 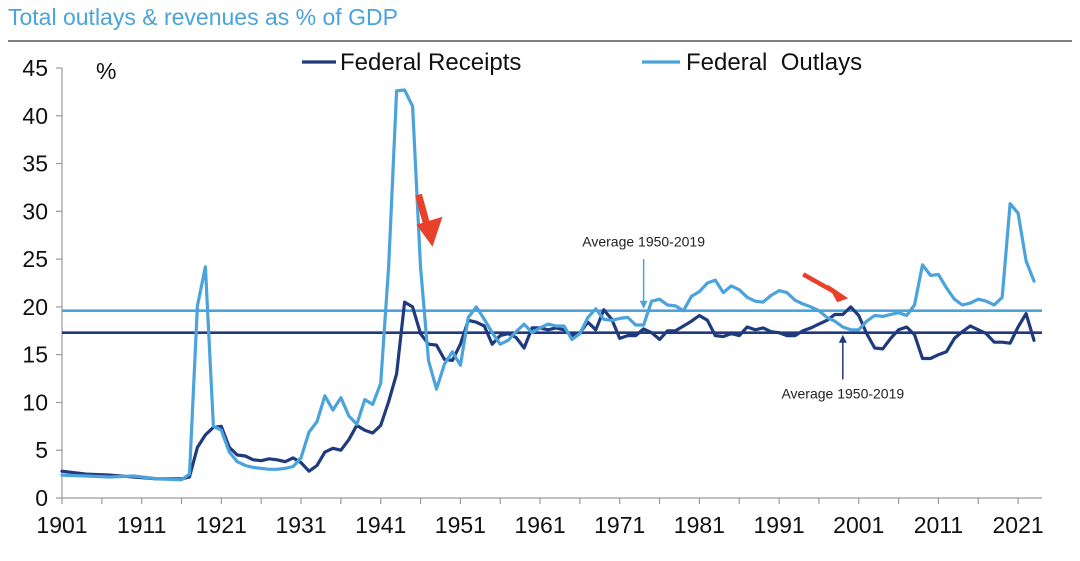 I want to click on receipts-average-arrowhead, so click(x=842, y=338).